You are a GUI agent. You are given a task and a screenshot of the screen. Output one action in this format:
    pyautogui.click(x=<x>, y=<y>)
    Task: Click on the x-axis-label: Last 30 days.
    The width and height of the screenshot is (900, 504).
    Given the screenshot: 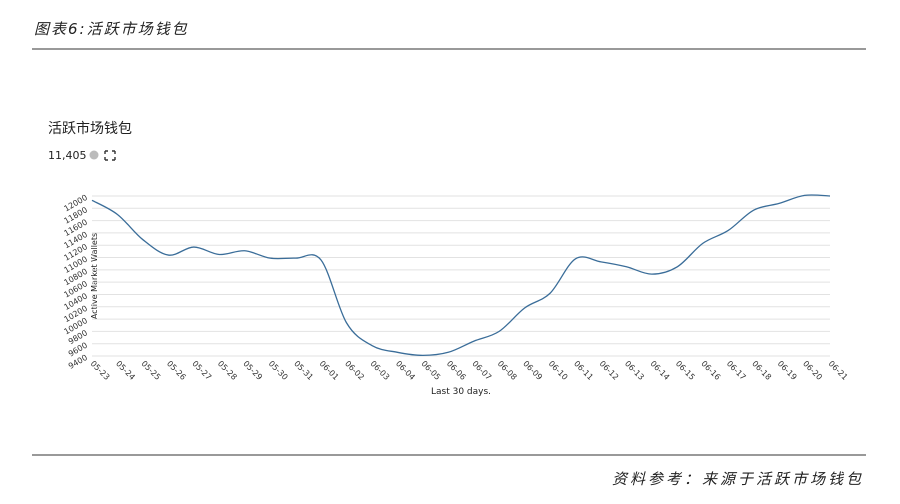 What is the action you would take?
    pyautogui.click(x=461, y=392)
    